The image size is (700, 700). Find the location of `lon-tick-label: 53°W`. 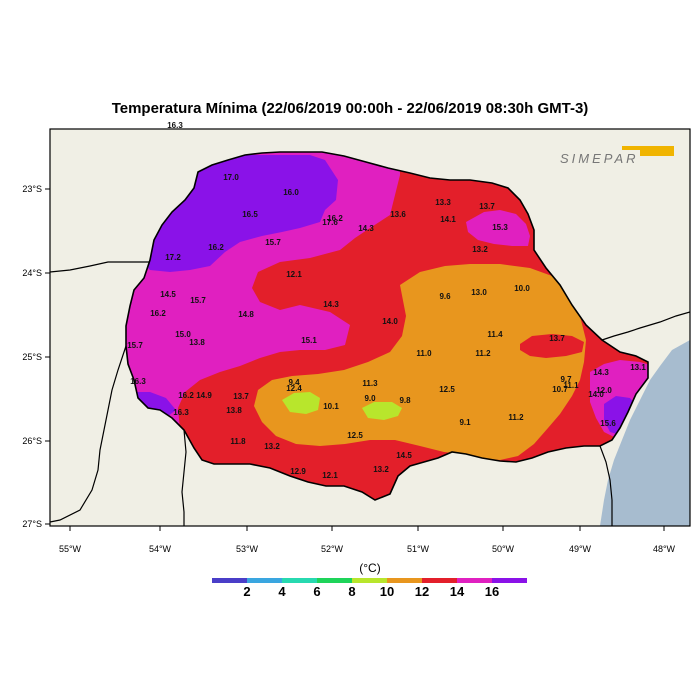

lon-tick-label: 53°W is located at coordinates (247, 549).